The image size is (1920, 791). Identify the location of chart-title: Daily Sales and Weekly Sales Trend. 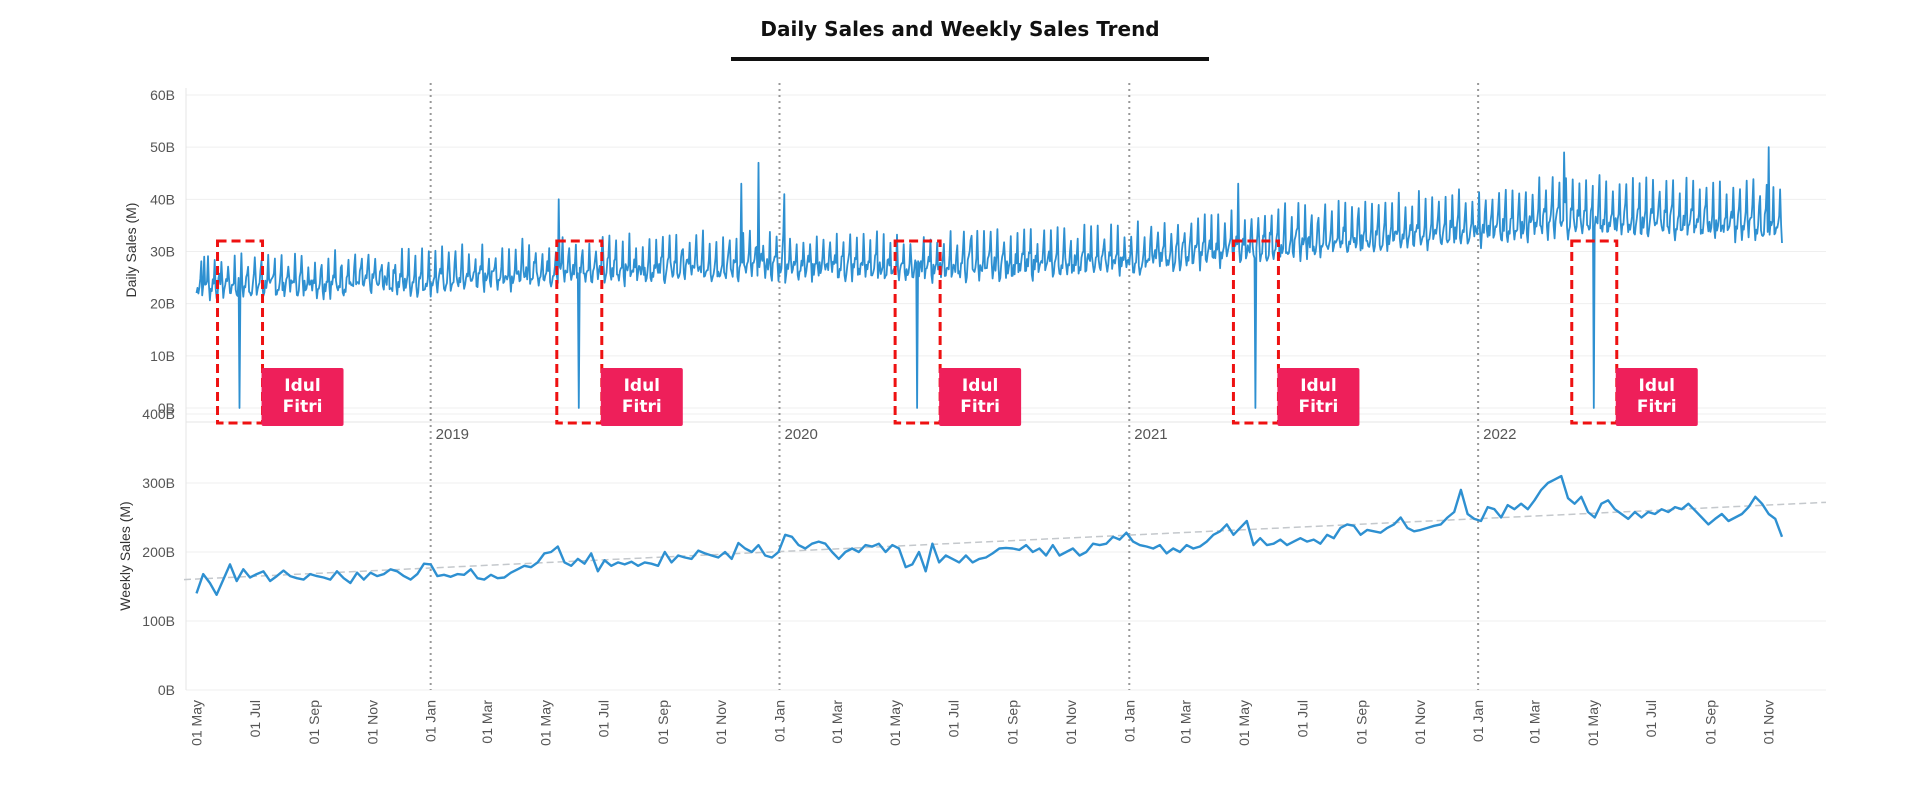
(960, 29).